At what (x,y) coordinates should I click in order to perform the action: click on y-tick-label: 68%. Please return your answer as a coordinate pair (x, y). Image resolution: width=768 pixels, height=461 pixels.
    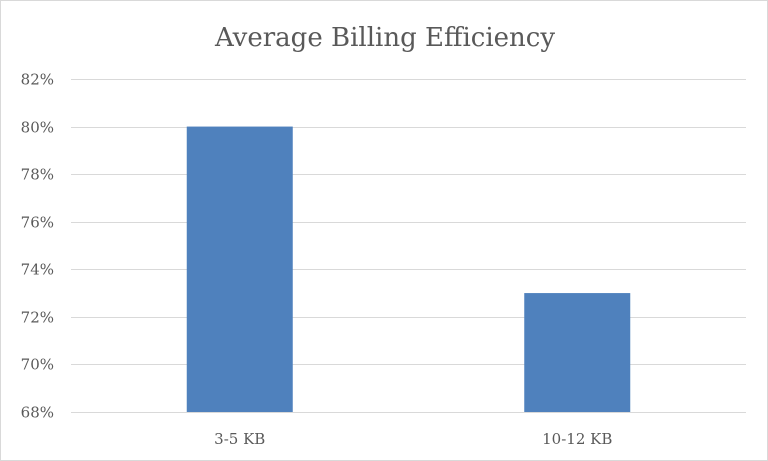
    Looking at the image, I should click on (37, 413).